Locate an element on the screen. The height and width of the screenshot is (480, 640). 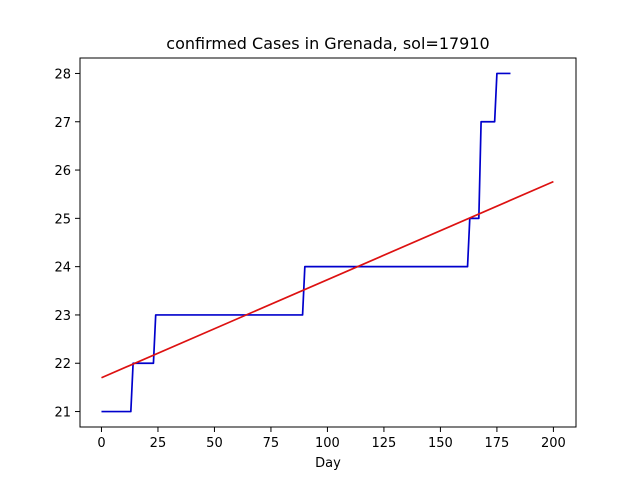
x-tick-label: 200 is located at coordinates (553, 443).